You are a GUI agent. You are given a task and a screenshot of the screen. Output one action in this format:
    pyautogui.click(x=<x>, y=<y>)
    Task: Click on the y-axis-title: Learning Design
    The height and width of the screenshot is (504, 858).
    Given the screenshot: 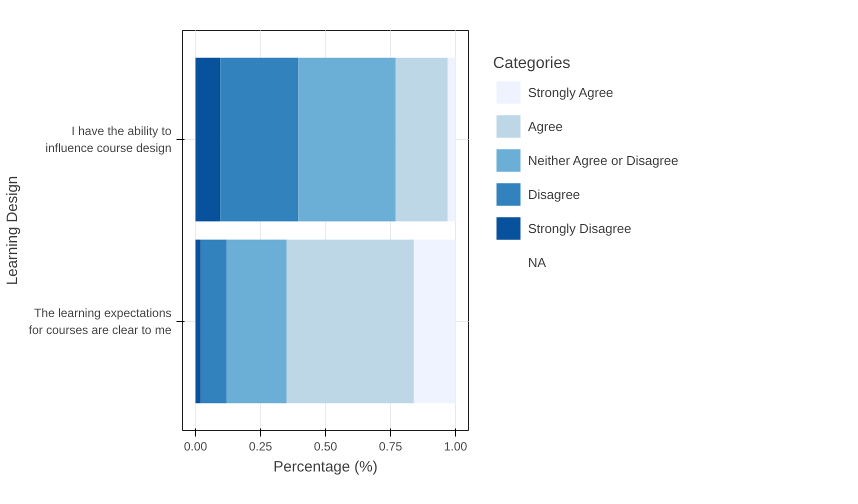 What is the action you would take?
    pyautogui.click(x=12, y=231)
    